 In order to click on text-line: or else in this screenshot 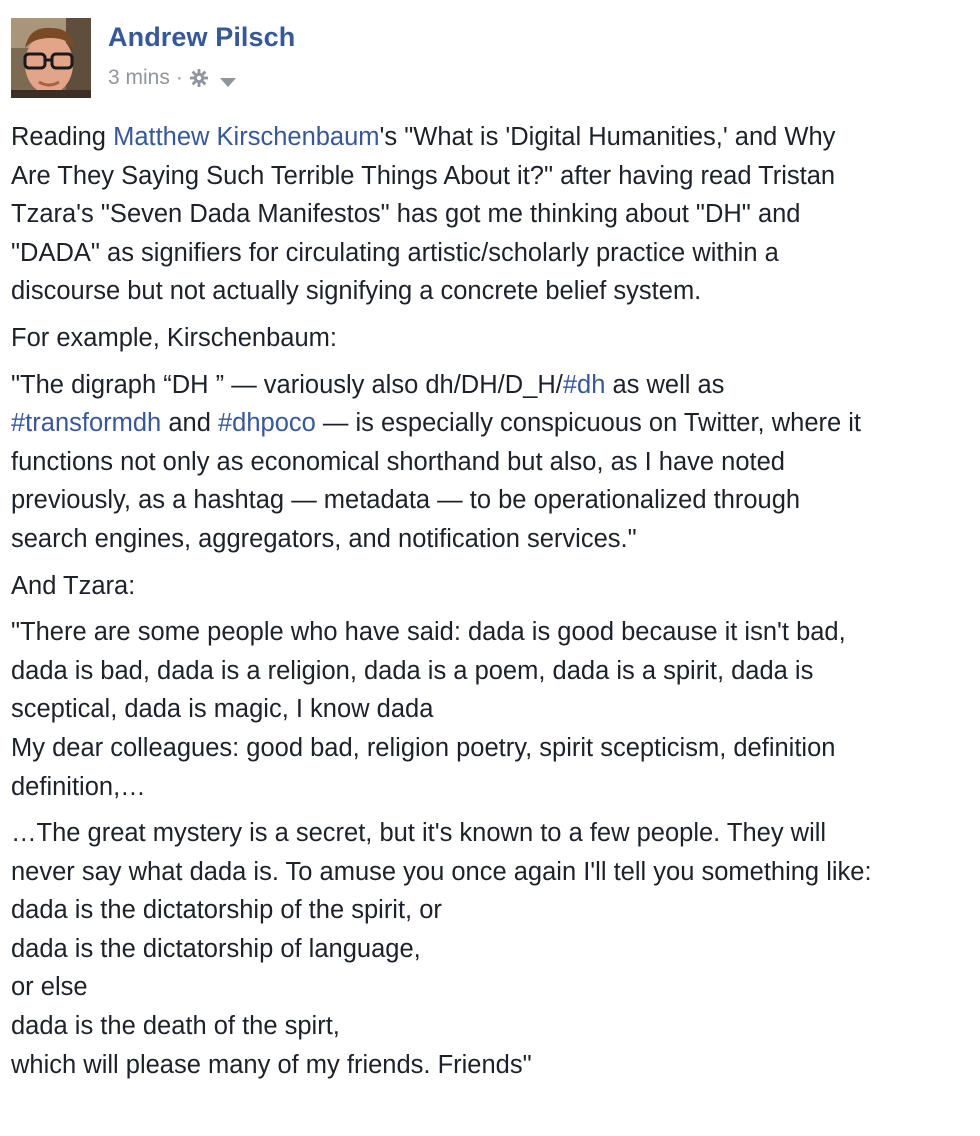, I will do `click(49, 987)`.